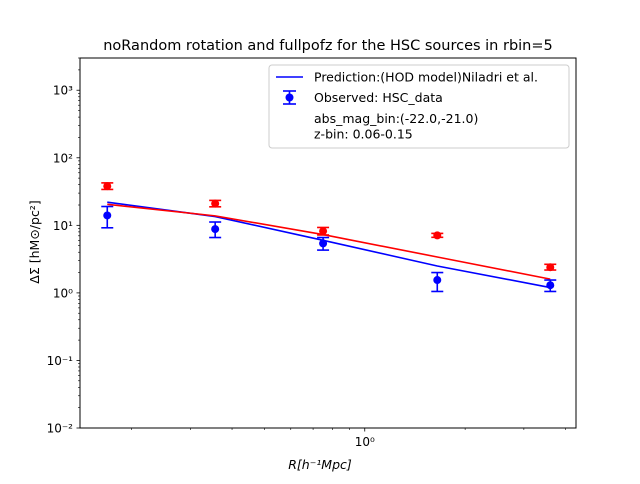  What do you see at coordinates (60, 429) in the screenshot?
I see `y-tick-label: 10⁻²` at bounding box center [60, 429].